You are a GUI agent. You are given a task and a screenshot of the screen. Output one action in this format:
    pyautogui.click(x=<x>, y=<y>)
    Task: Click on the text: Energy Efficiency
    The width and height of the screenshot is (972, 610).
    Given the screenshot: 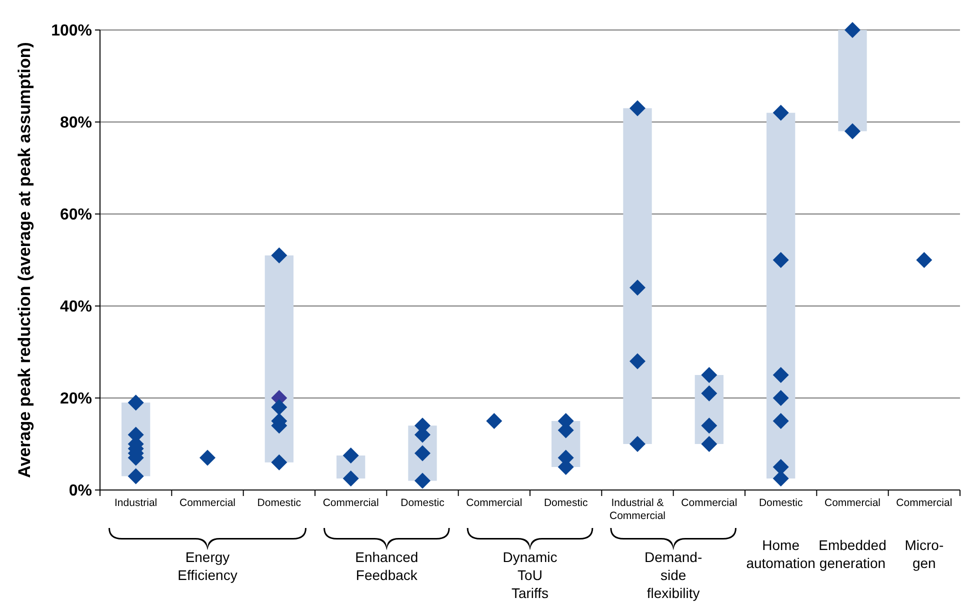 What is the action you would take?
    pyautogui.click(x=208, y=566)
    